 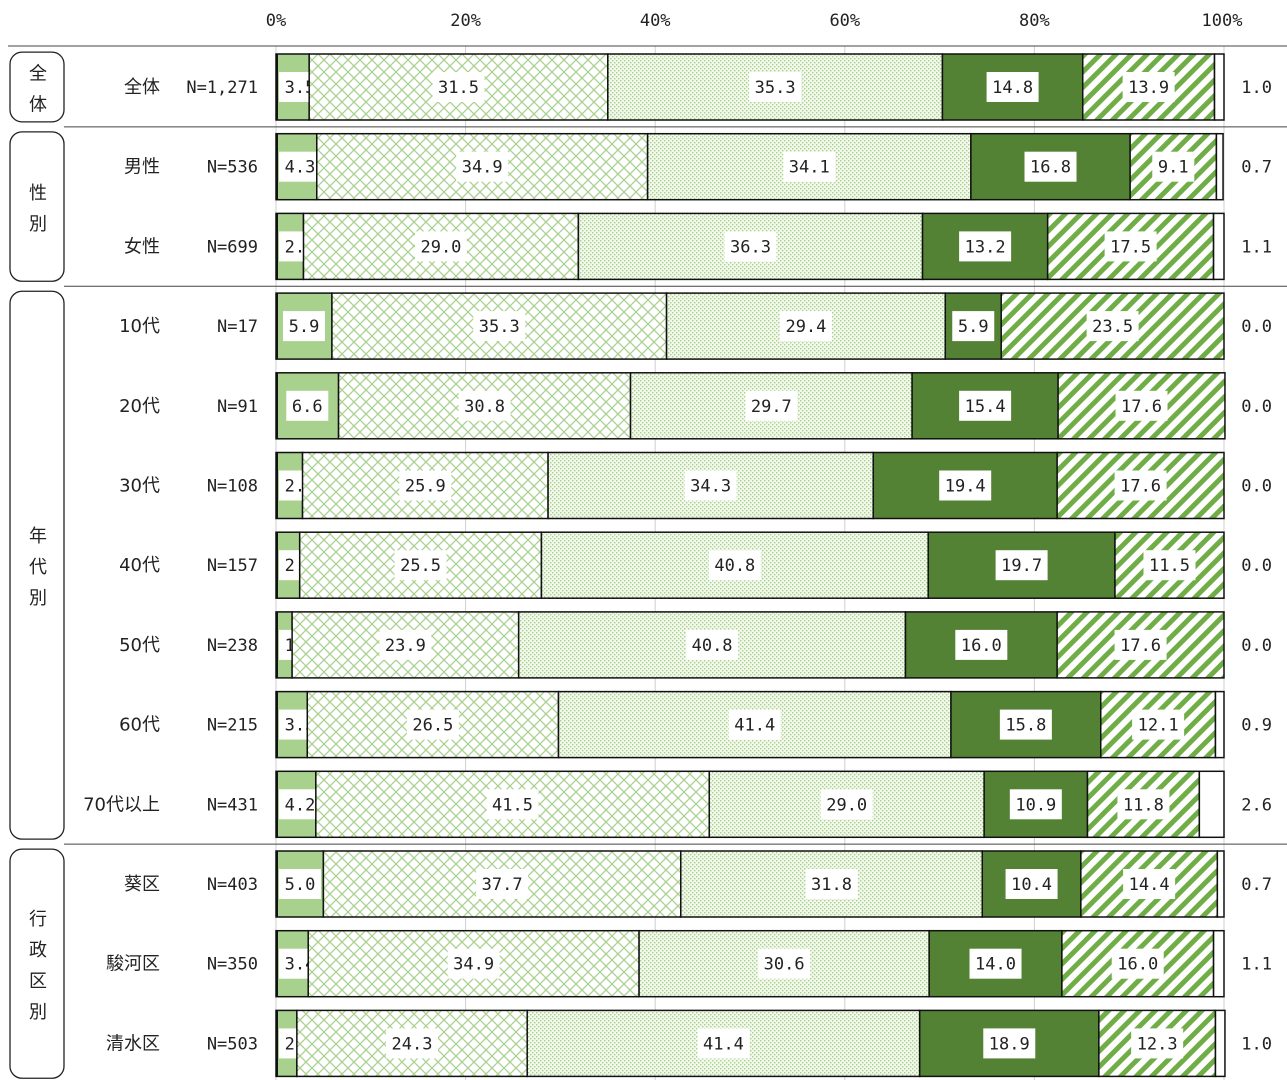 I want to click on n-label: N=238, so click(x=232, y=646).